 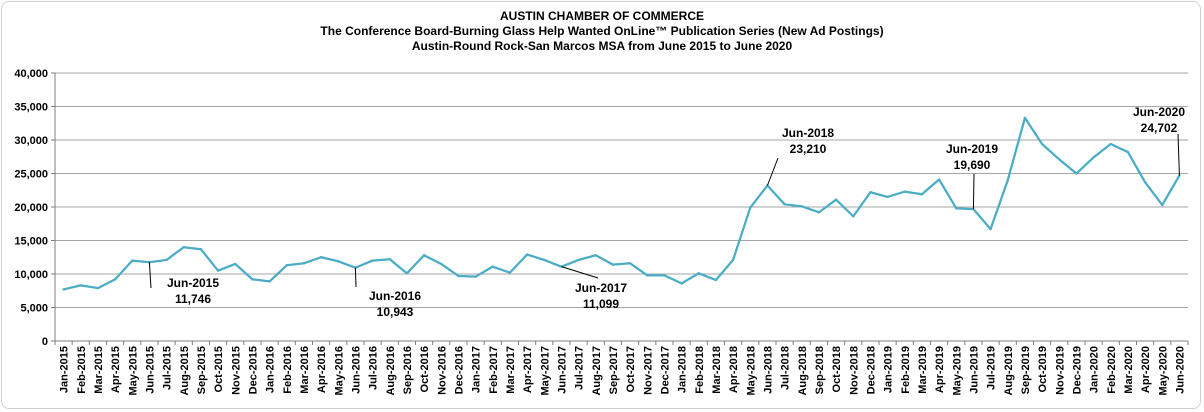 I want to click on x-tick-label: Apr-2018, so click(x=734, y=369).